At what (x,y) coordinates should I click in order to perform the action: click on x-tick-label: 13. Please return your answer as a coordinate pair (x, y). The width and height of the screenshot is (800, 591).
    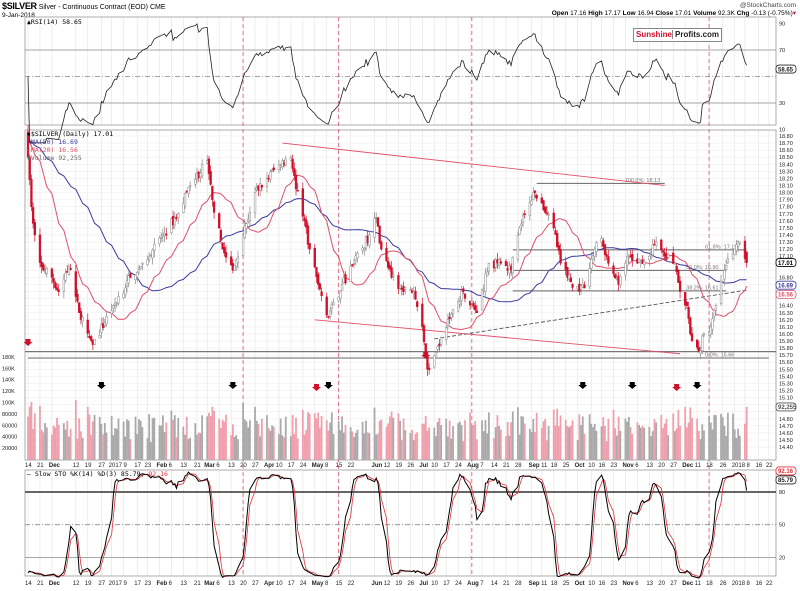
    Looking at the image, I should click on (649, 466).